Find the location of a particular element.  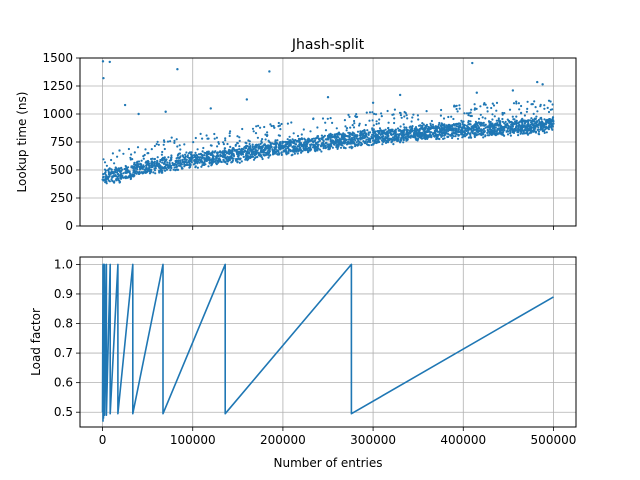

load-factor-ytick-label-1: 0.6 is located at coordinates (63, 383).